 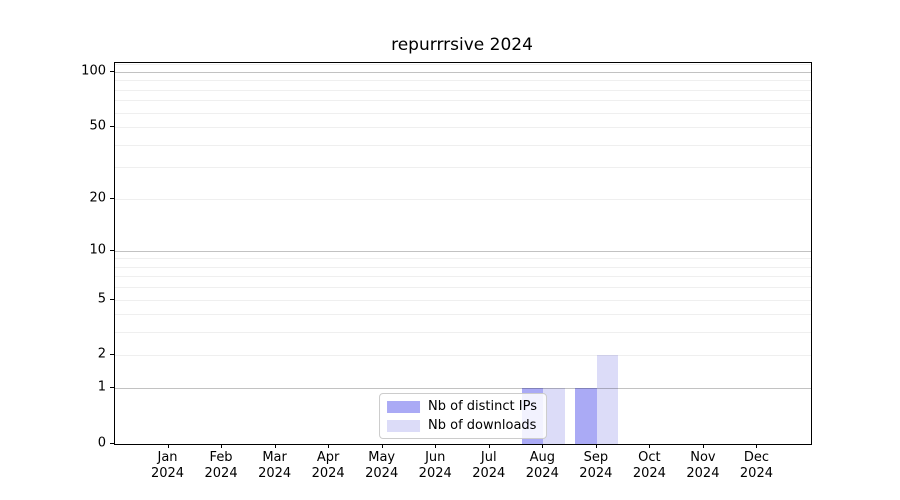 I want to click on x-tick-month: Aug, so click(x=542, y=457).